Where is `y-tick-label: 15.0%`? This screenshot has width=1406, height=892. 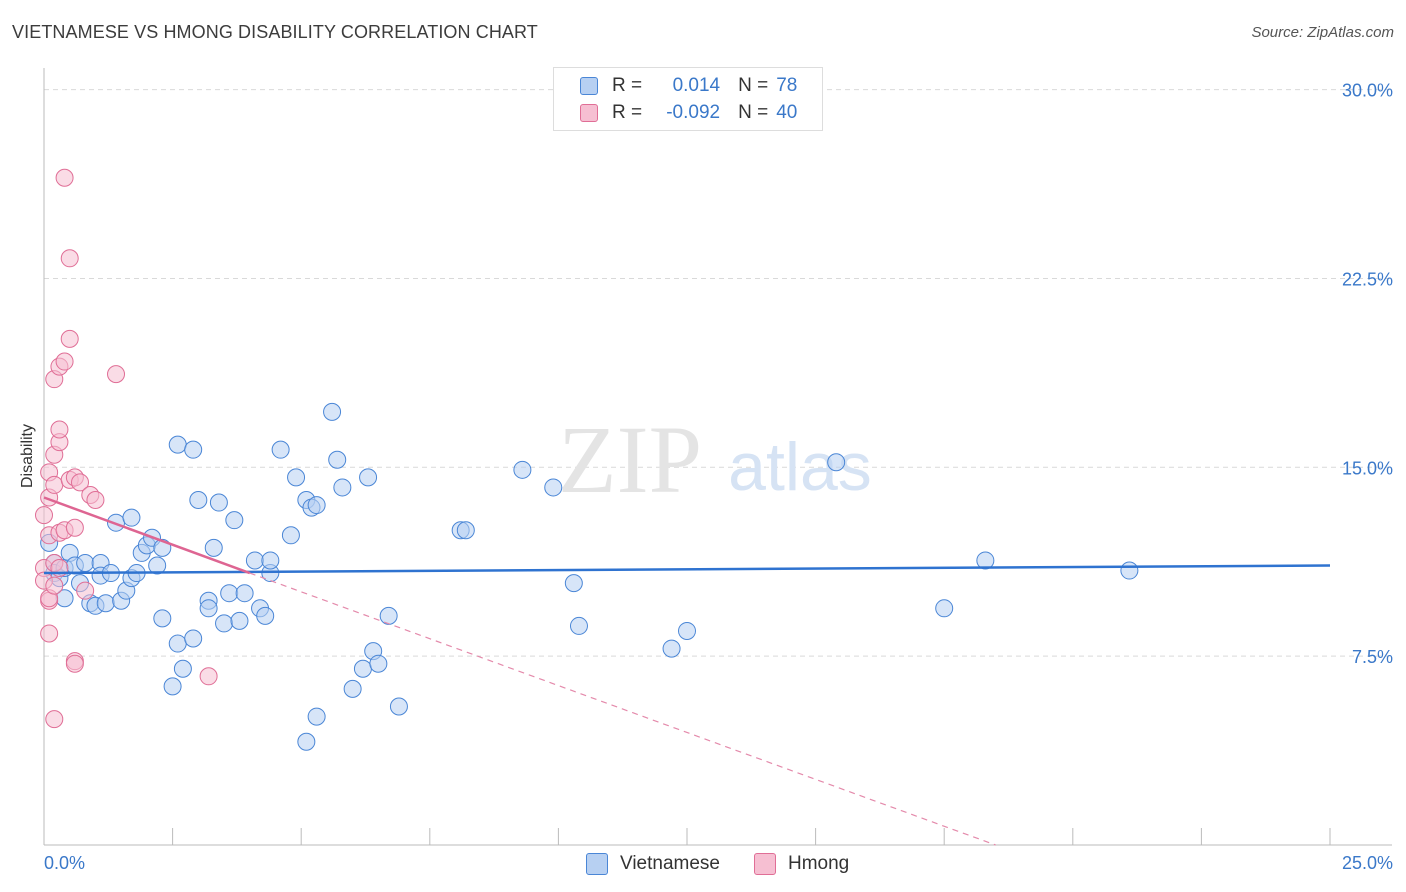 y-tick-label: 15.0% is located at coordinates (1367, 468).